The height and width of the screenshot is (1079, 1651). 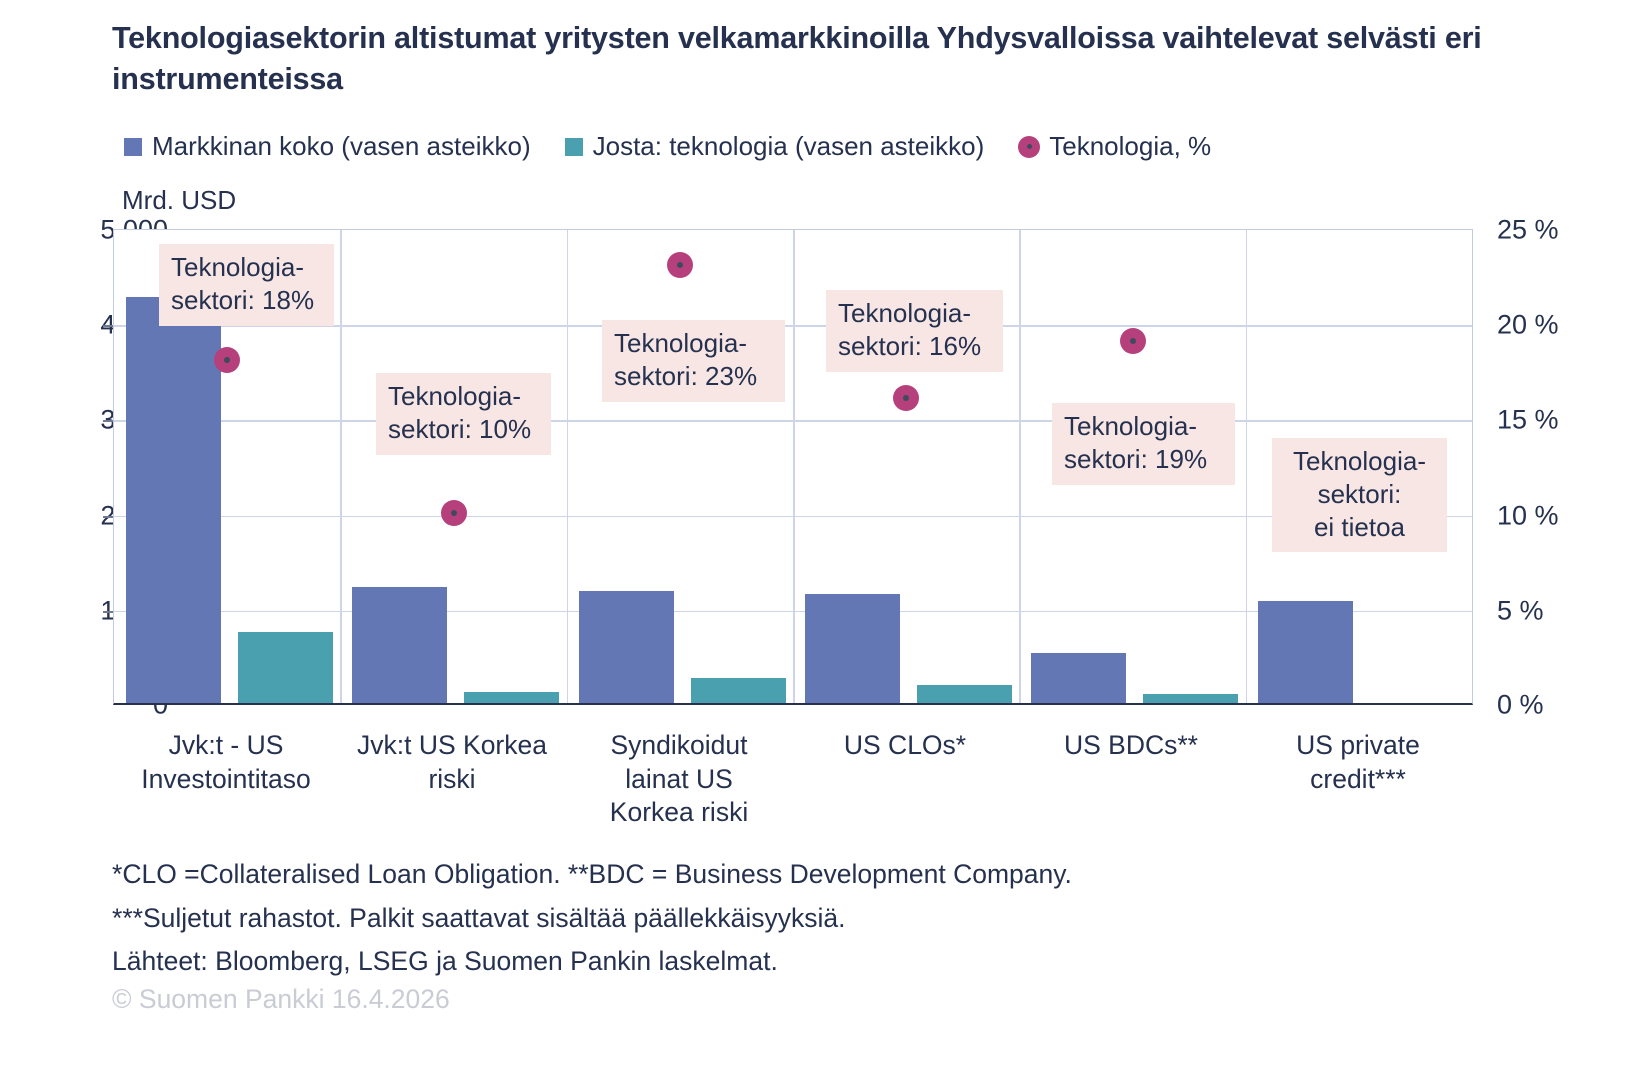 What do you see at coordinates (1305, 652) in the screenshot?
I see `bar-market-size-us-private-credit` at bounding box center [1305, 652].